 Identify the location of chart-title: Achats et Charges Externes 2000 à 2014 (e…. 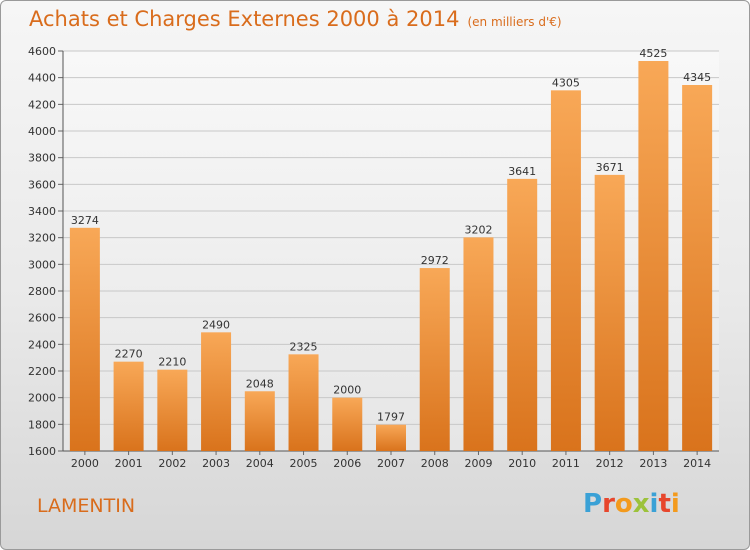
(295, 19).